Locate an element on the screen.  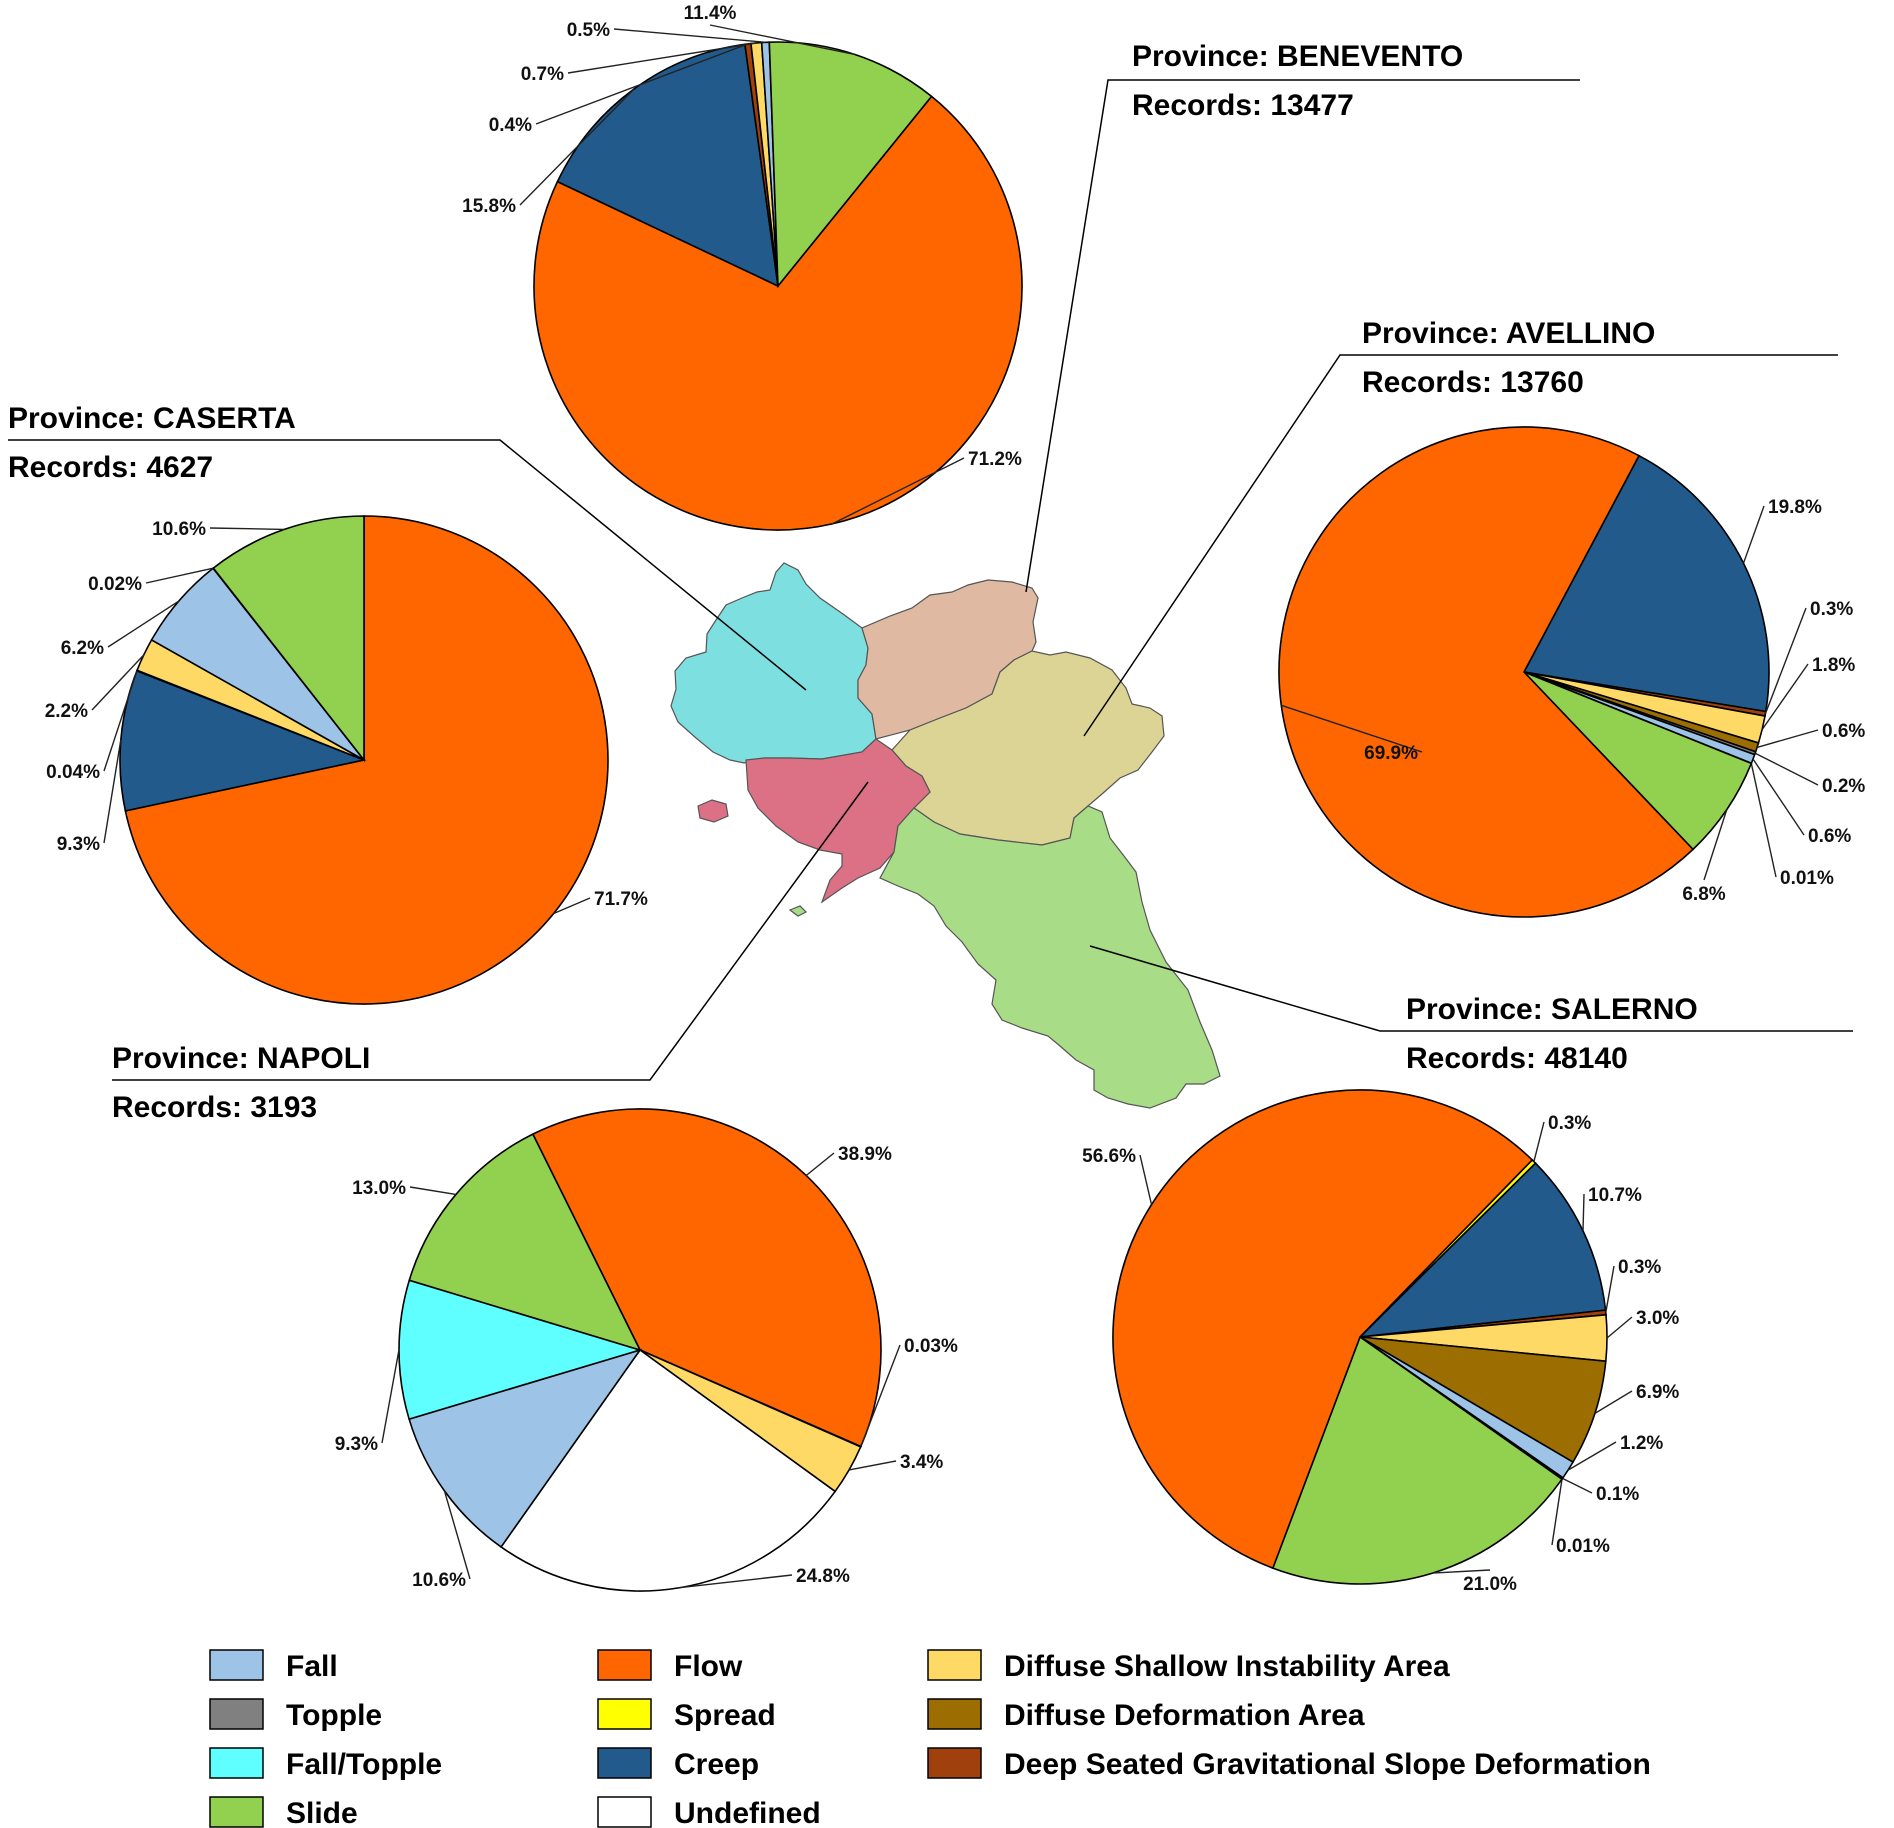
benevento-title: Province: BENEVENTO is located at coordinates (1297, 56).